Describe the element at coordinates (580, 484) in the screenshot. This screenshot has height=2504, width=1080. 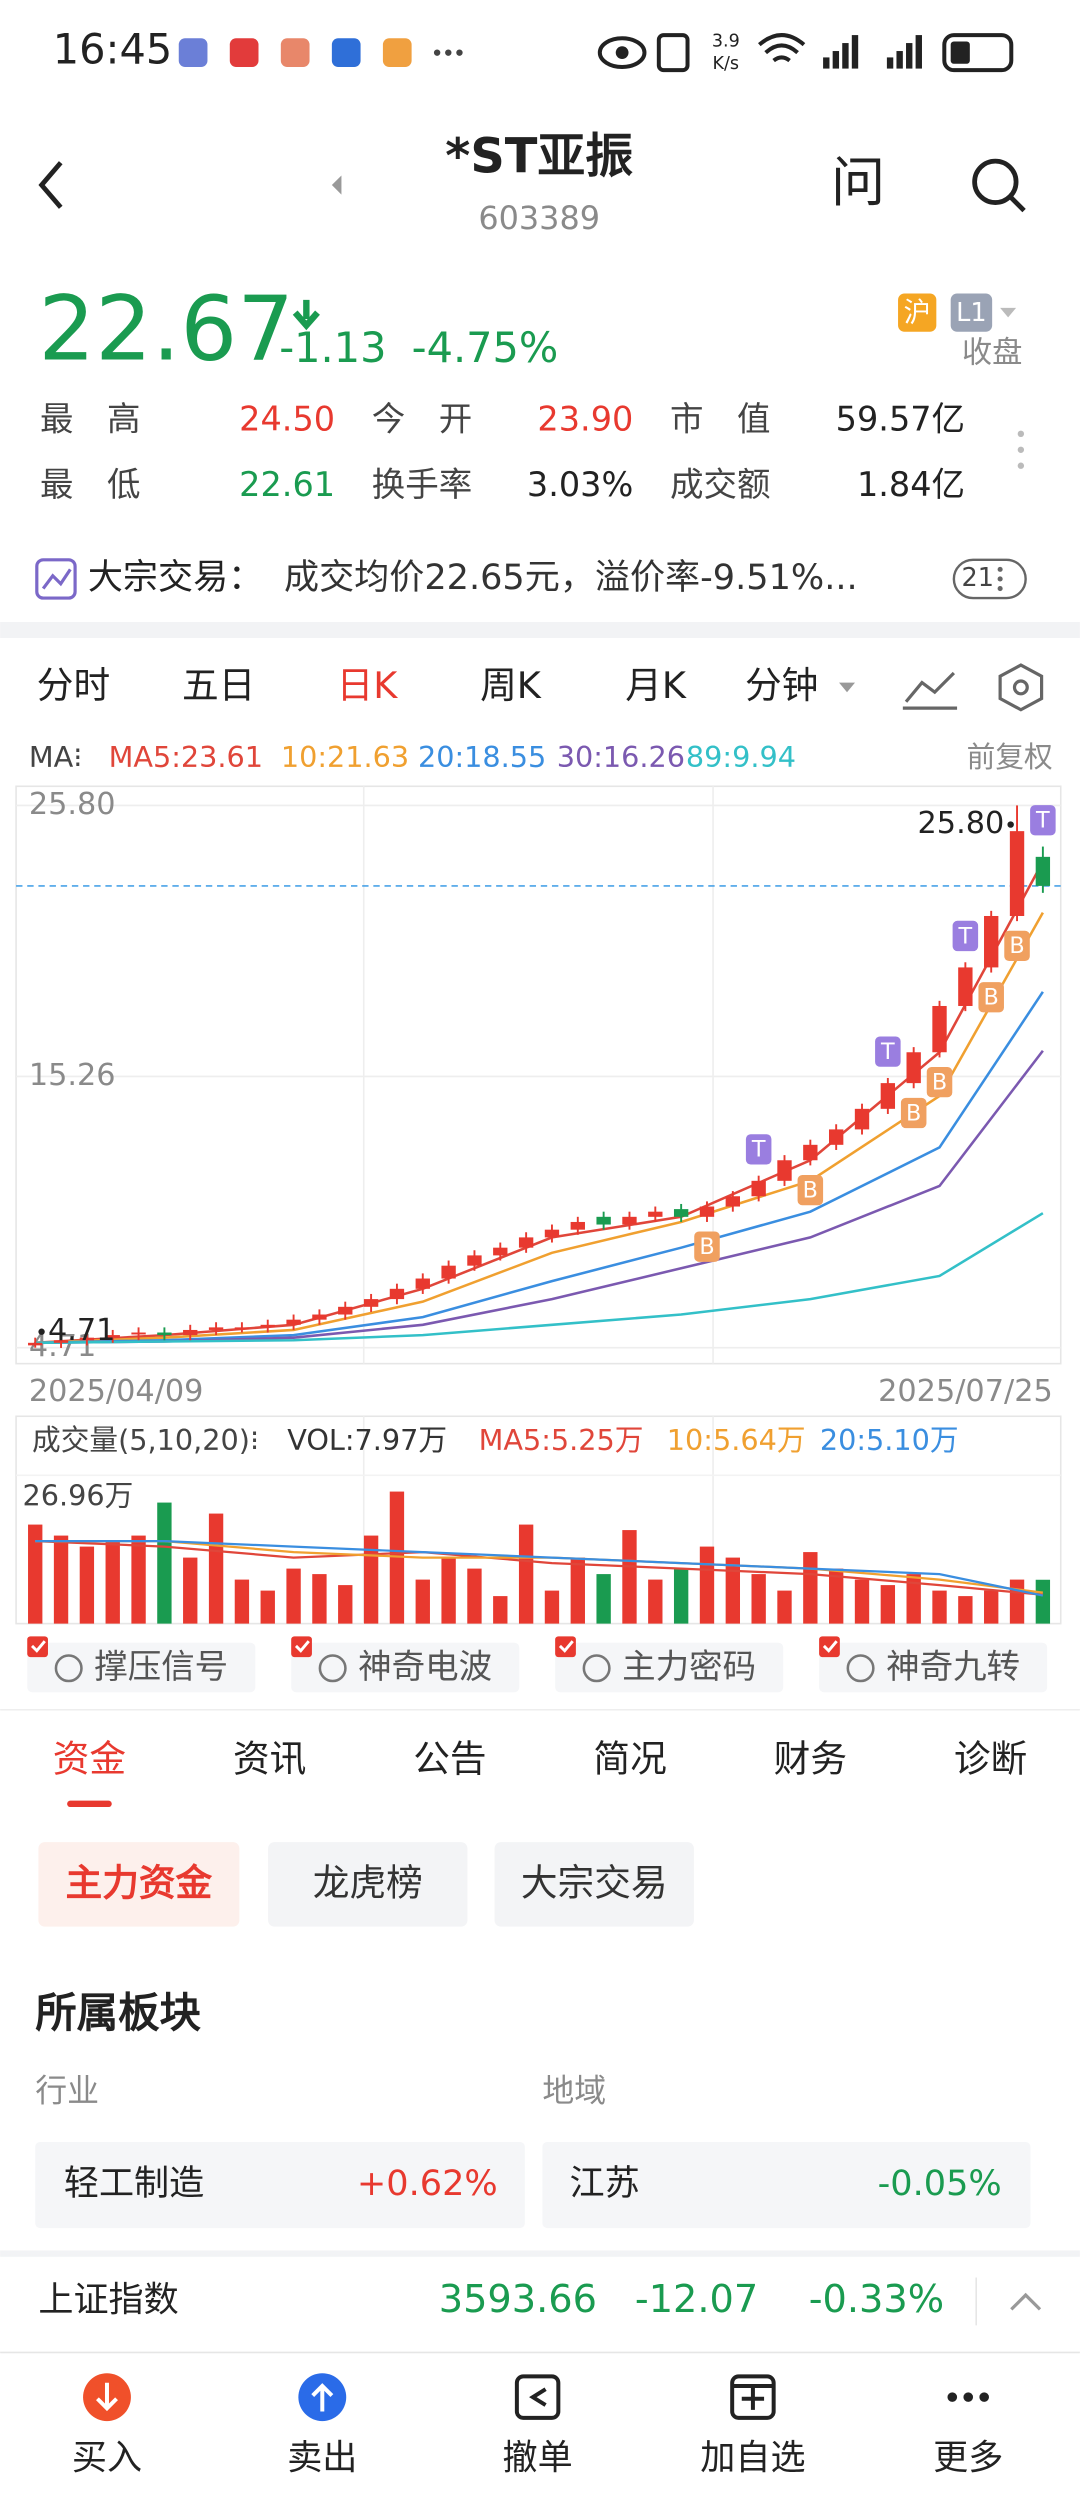
I see `stat-value: 3.03%` at that location.